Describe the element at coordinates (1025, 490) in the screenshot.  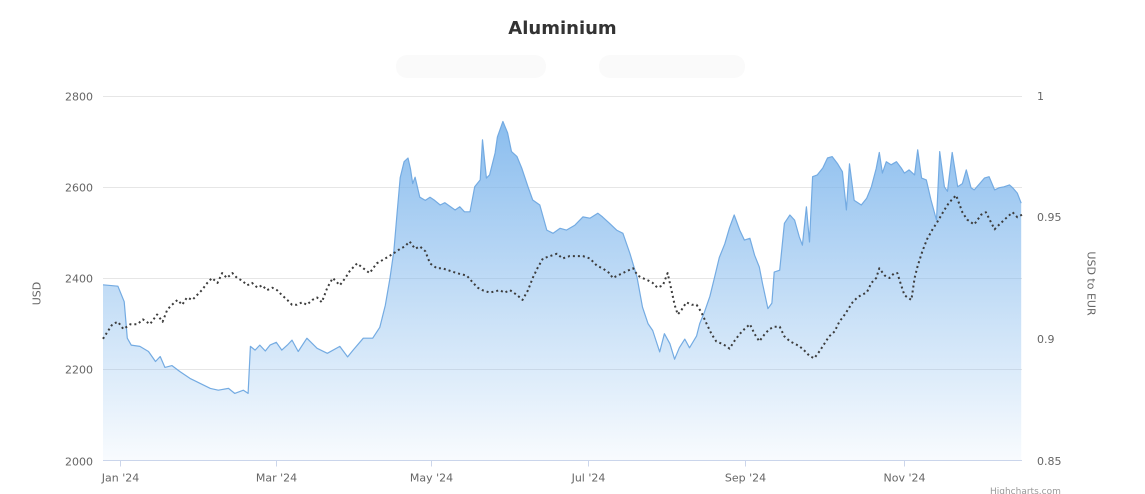
I see `highcharts-credits: Highcharts.com` at that location.